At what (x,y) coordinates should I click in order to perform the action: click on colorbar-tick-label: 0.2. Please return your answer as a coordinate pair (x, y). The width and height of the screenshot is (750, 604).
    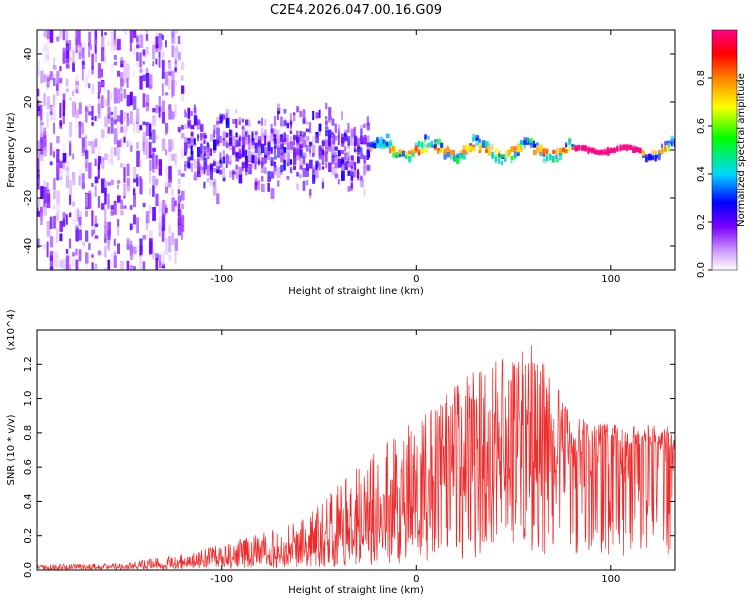
    Looking at the image, I should click on (701, 222).